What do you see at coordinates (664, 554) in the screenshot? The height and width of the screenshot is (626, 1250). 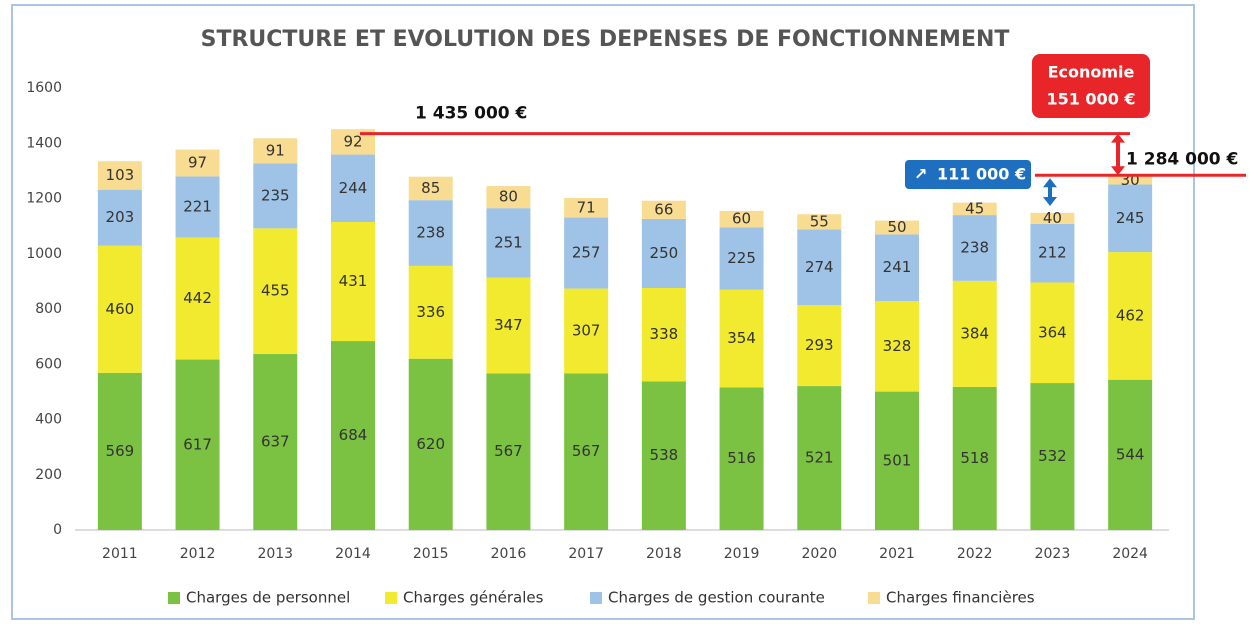 I see `x-tick-label: 2018` at bounding box center [664, 554].